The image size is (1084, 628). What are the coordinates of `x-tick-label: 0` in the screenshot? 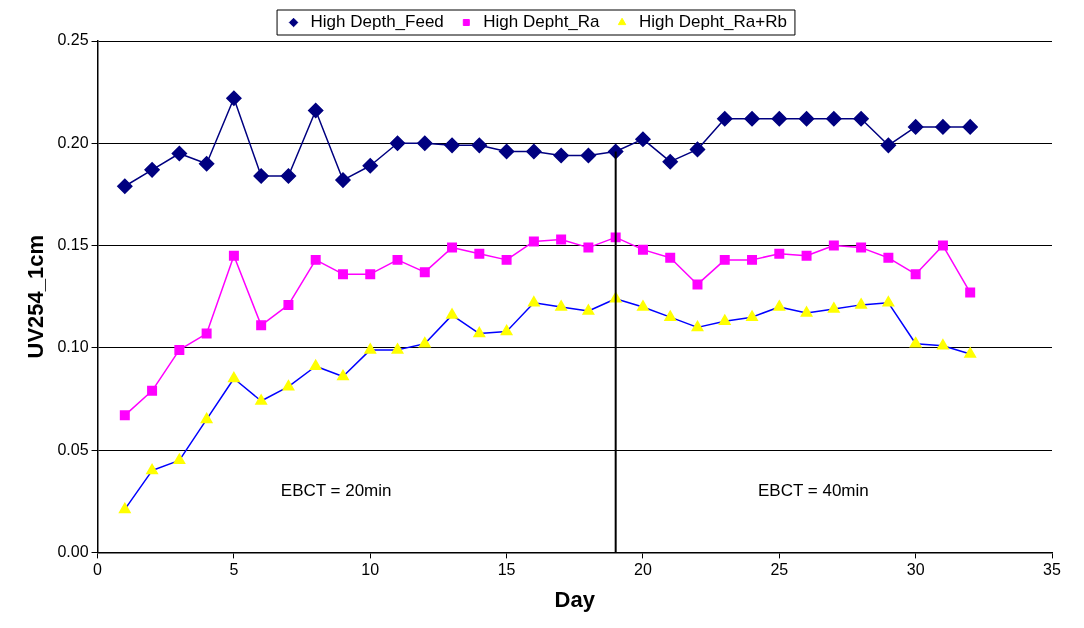 It's located at (98, 570).